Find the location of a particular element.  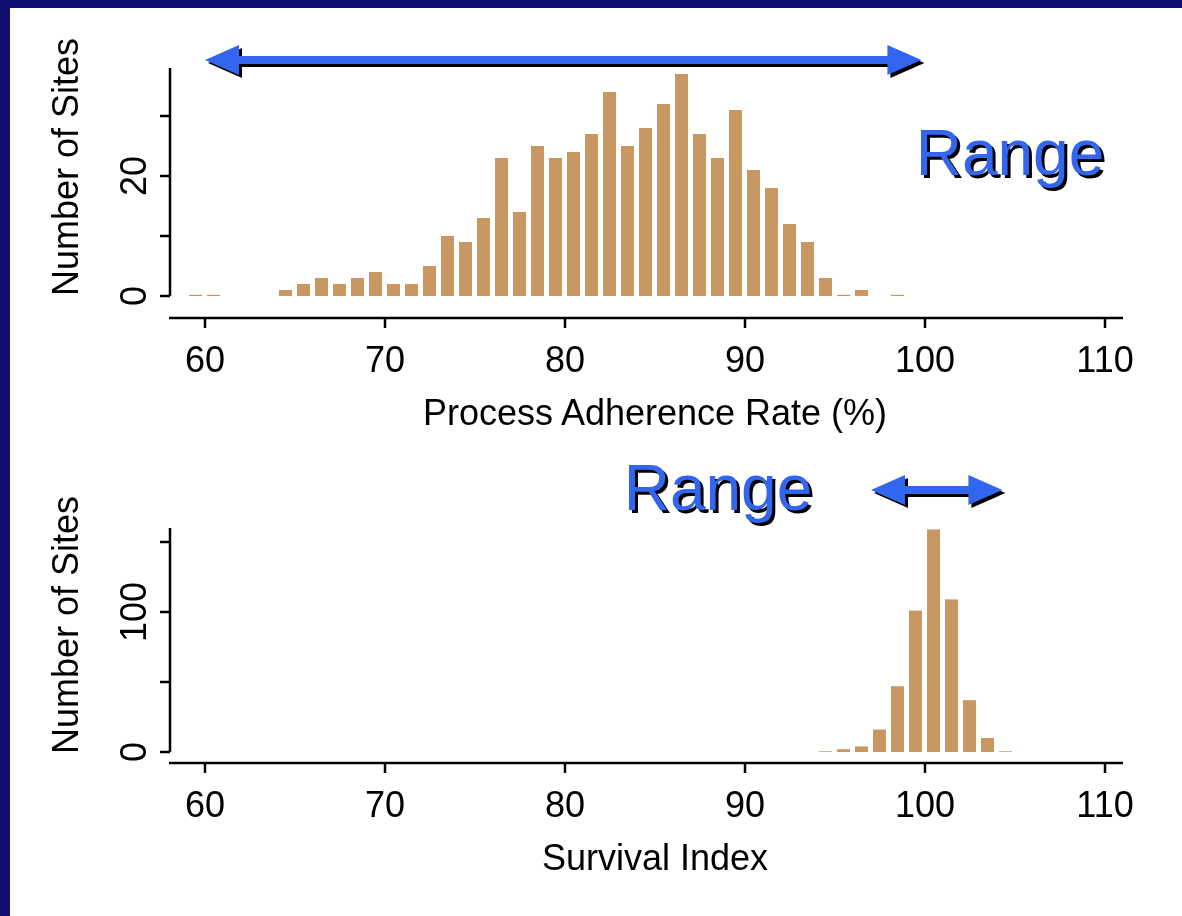

annotation: Range is located at coordinates (1013, 156).